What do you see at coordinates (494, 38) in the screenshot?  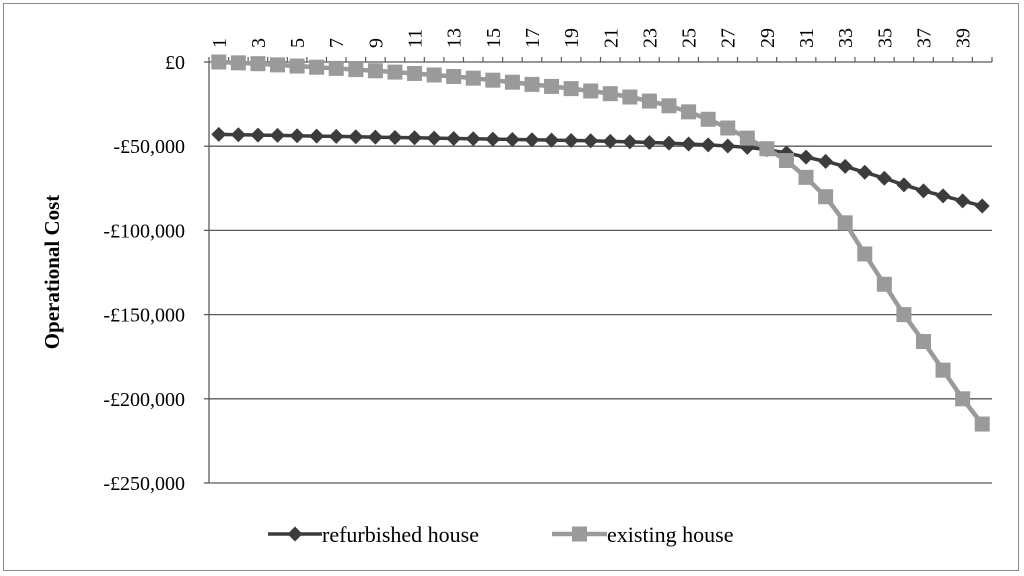 I see `x-tick-label: 15` at bounding box center [494, 38].